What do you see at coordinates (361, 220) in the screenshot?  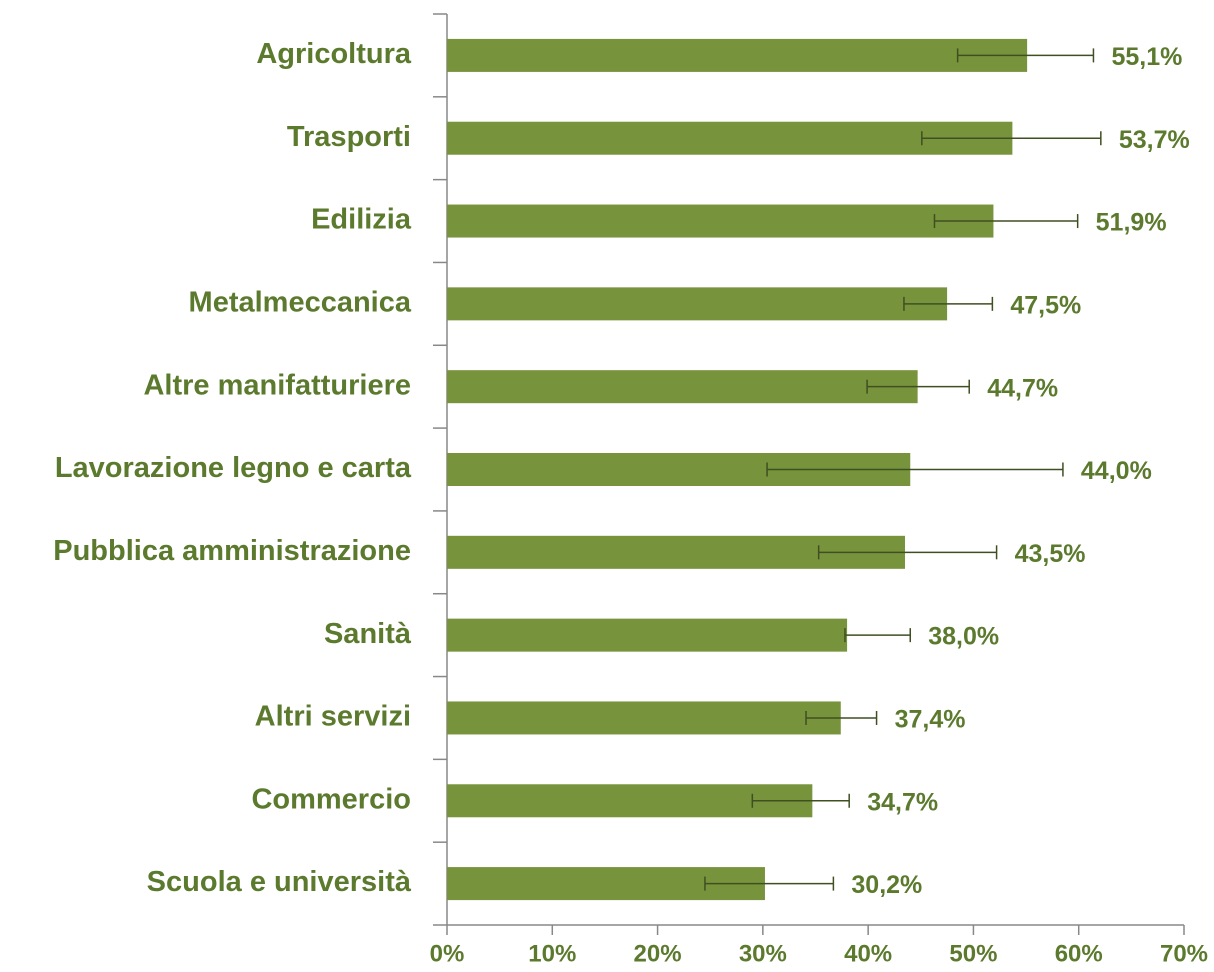 I see `y-tick-label: Edilizia` at bounding box center [361, 220].